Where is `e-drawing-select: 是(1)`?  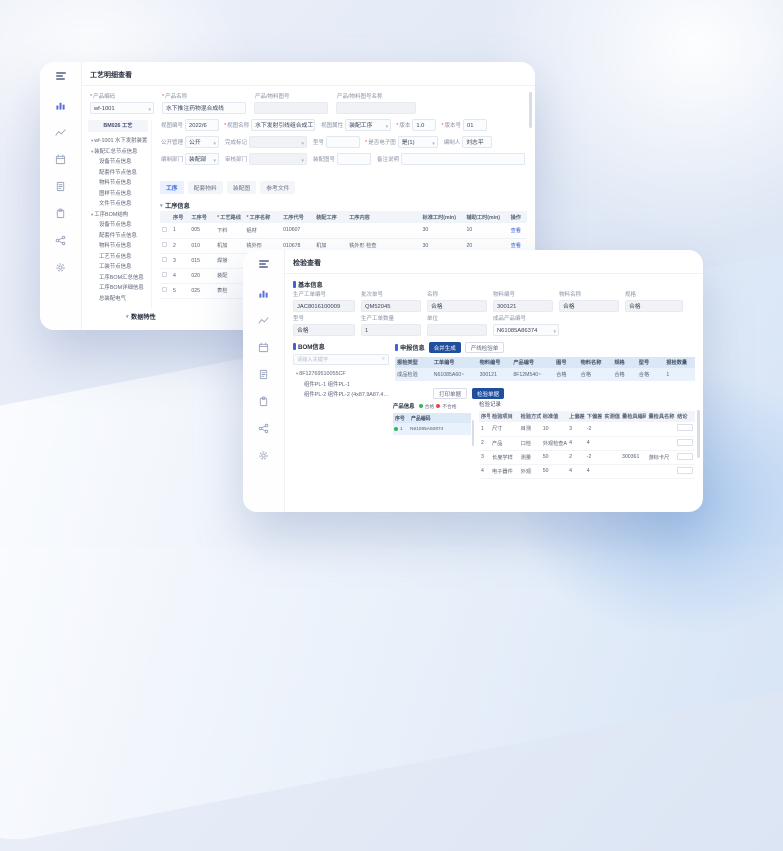 e-drawing-select: 是(1) is located at coordinates (417, 142).